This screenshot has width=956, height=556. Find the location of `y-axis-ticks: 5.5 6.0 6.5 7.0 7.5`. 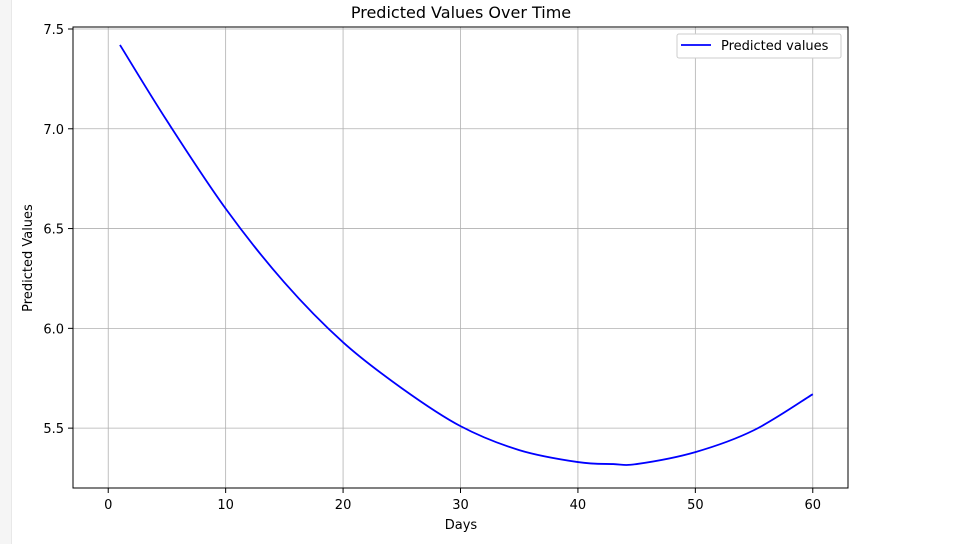

y-axis-ticks: 5.5 6.0 6.5 7.0 7.5 is located at coordinates (58, 230).